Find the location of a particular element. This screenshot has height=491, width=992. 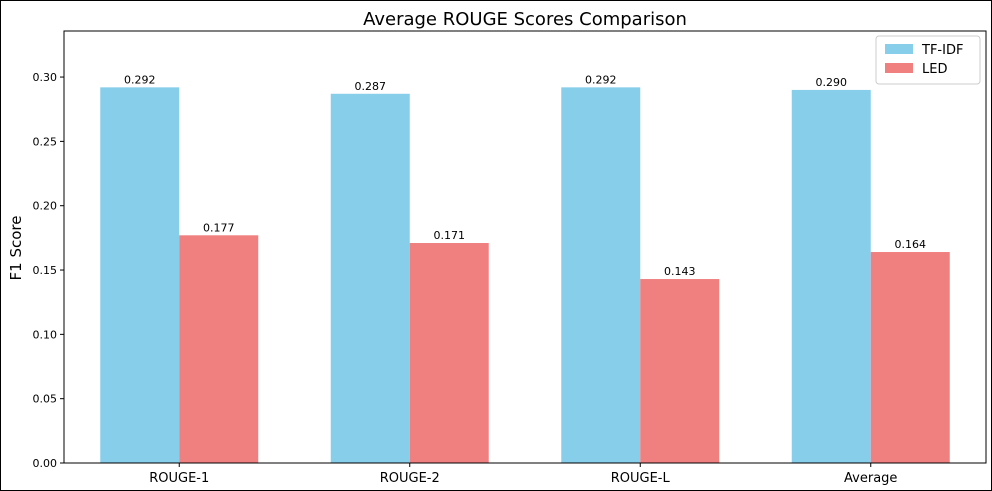

data-label: 0.143 is located at coordinates (680, 271).